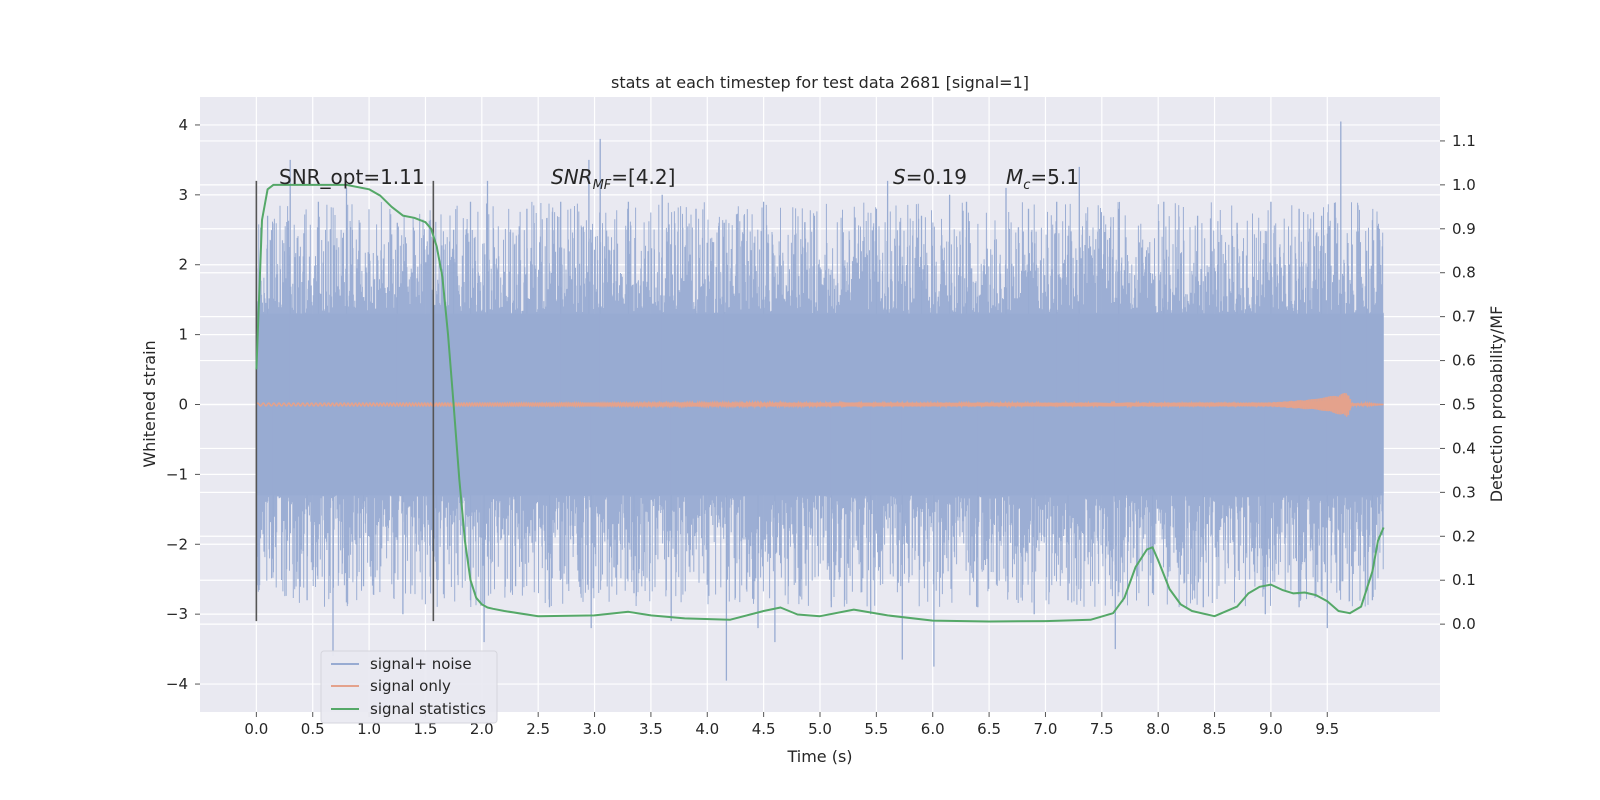 This screenshot has width=1600, height=800. What do you see at coordinates (595, 729) in the screenshot?
I see `x-tick-label: 3.0` at bounding box center [595, 729].